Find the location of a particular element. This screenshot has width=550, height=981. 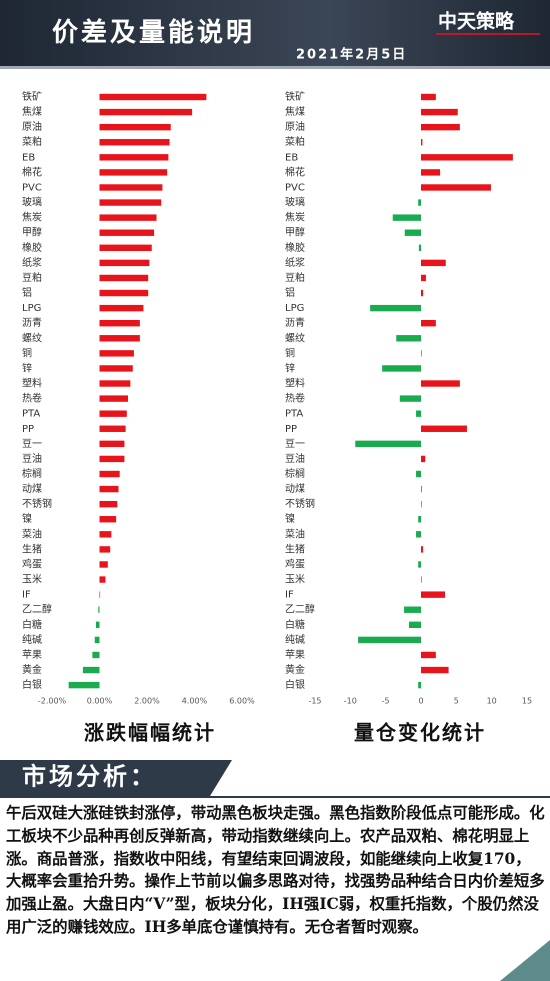

category-label: 苹果 is located at coordinates (295, 654).